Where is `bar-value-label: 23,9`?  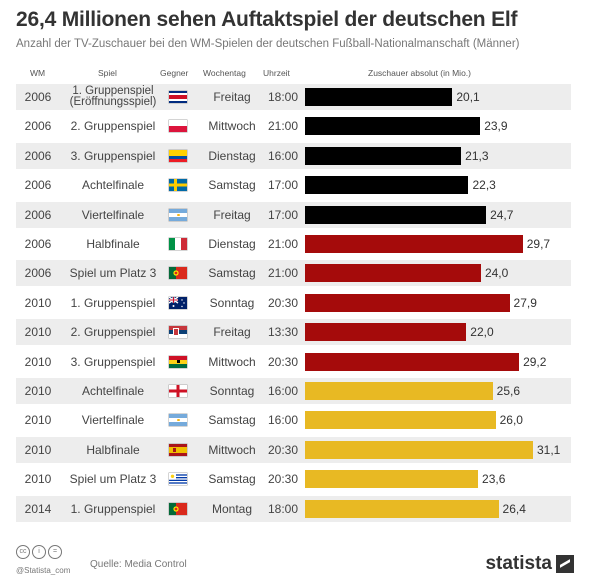 bar-value-label: 23,9 is located at coordinates (496, 126).